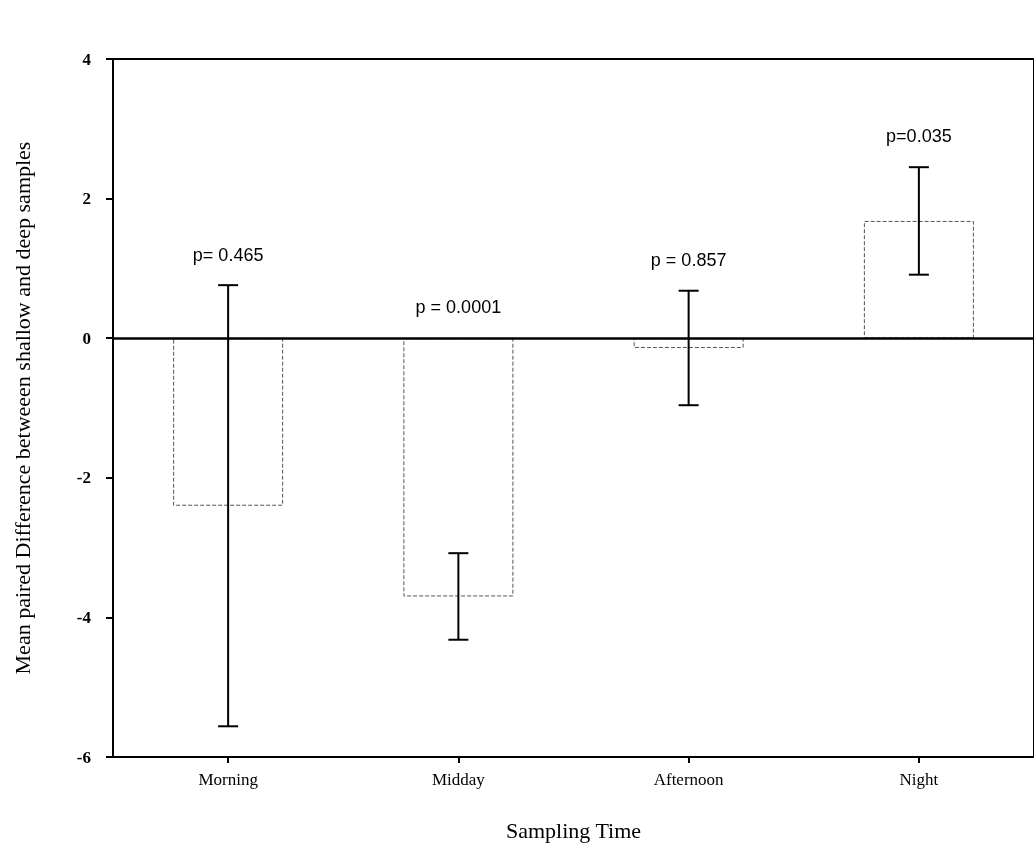  What do you see at coordinates (86, 199) in the screenshot?
I see `y-tick-label: 2` at bounding box center [86, 199].